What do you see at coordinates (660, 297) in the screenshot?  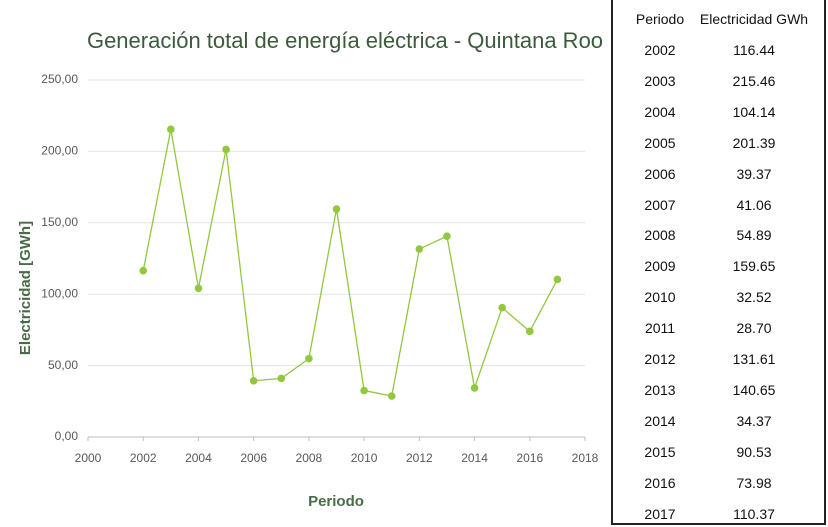 I see `table-cell: 2010` at bounding box center [660, 297].